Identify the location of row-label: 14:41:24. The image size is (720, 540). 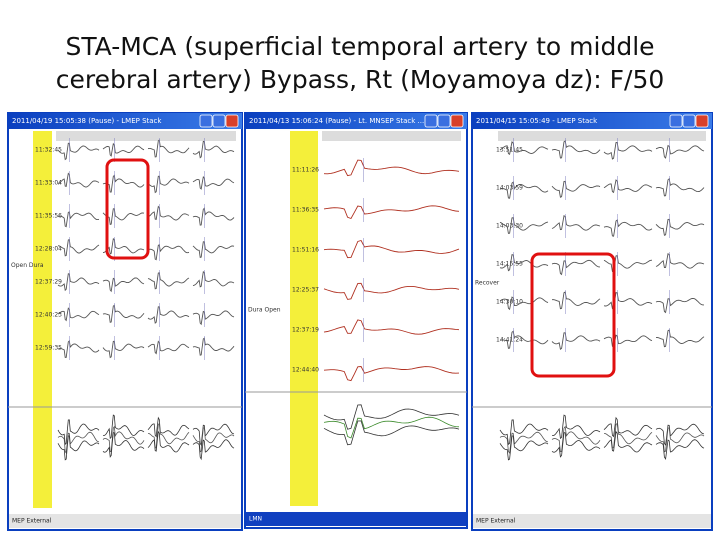
(509, 340).